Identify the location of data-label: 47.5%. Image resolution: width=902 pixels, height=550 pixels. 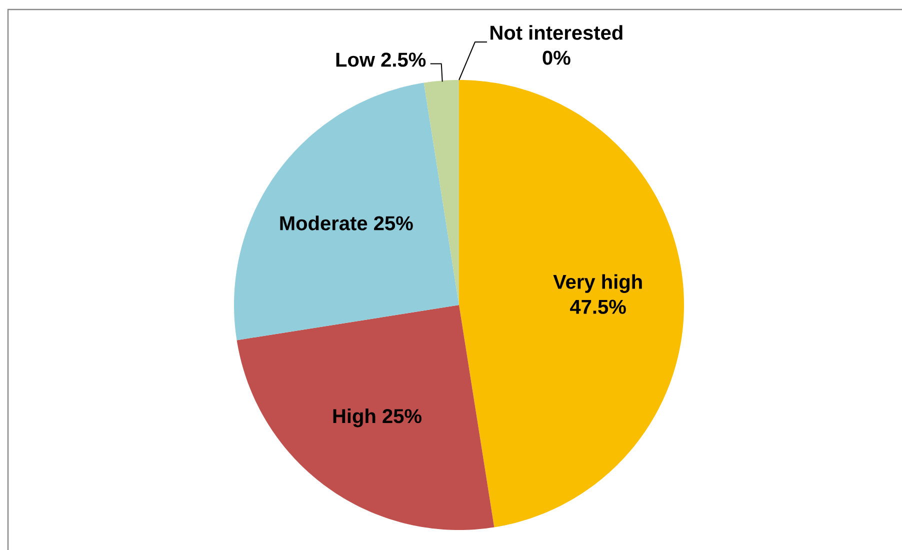
(598, 307).